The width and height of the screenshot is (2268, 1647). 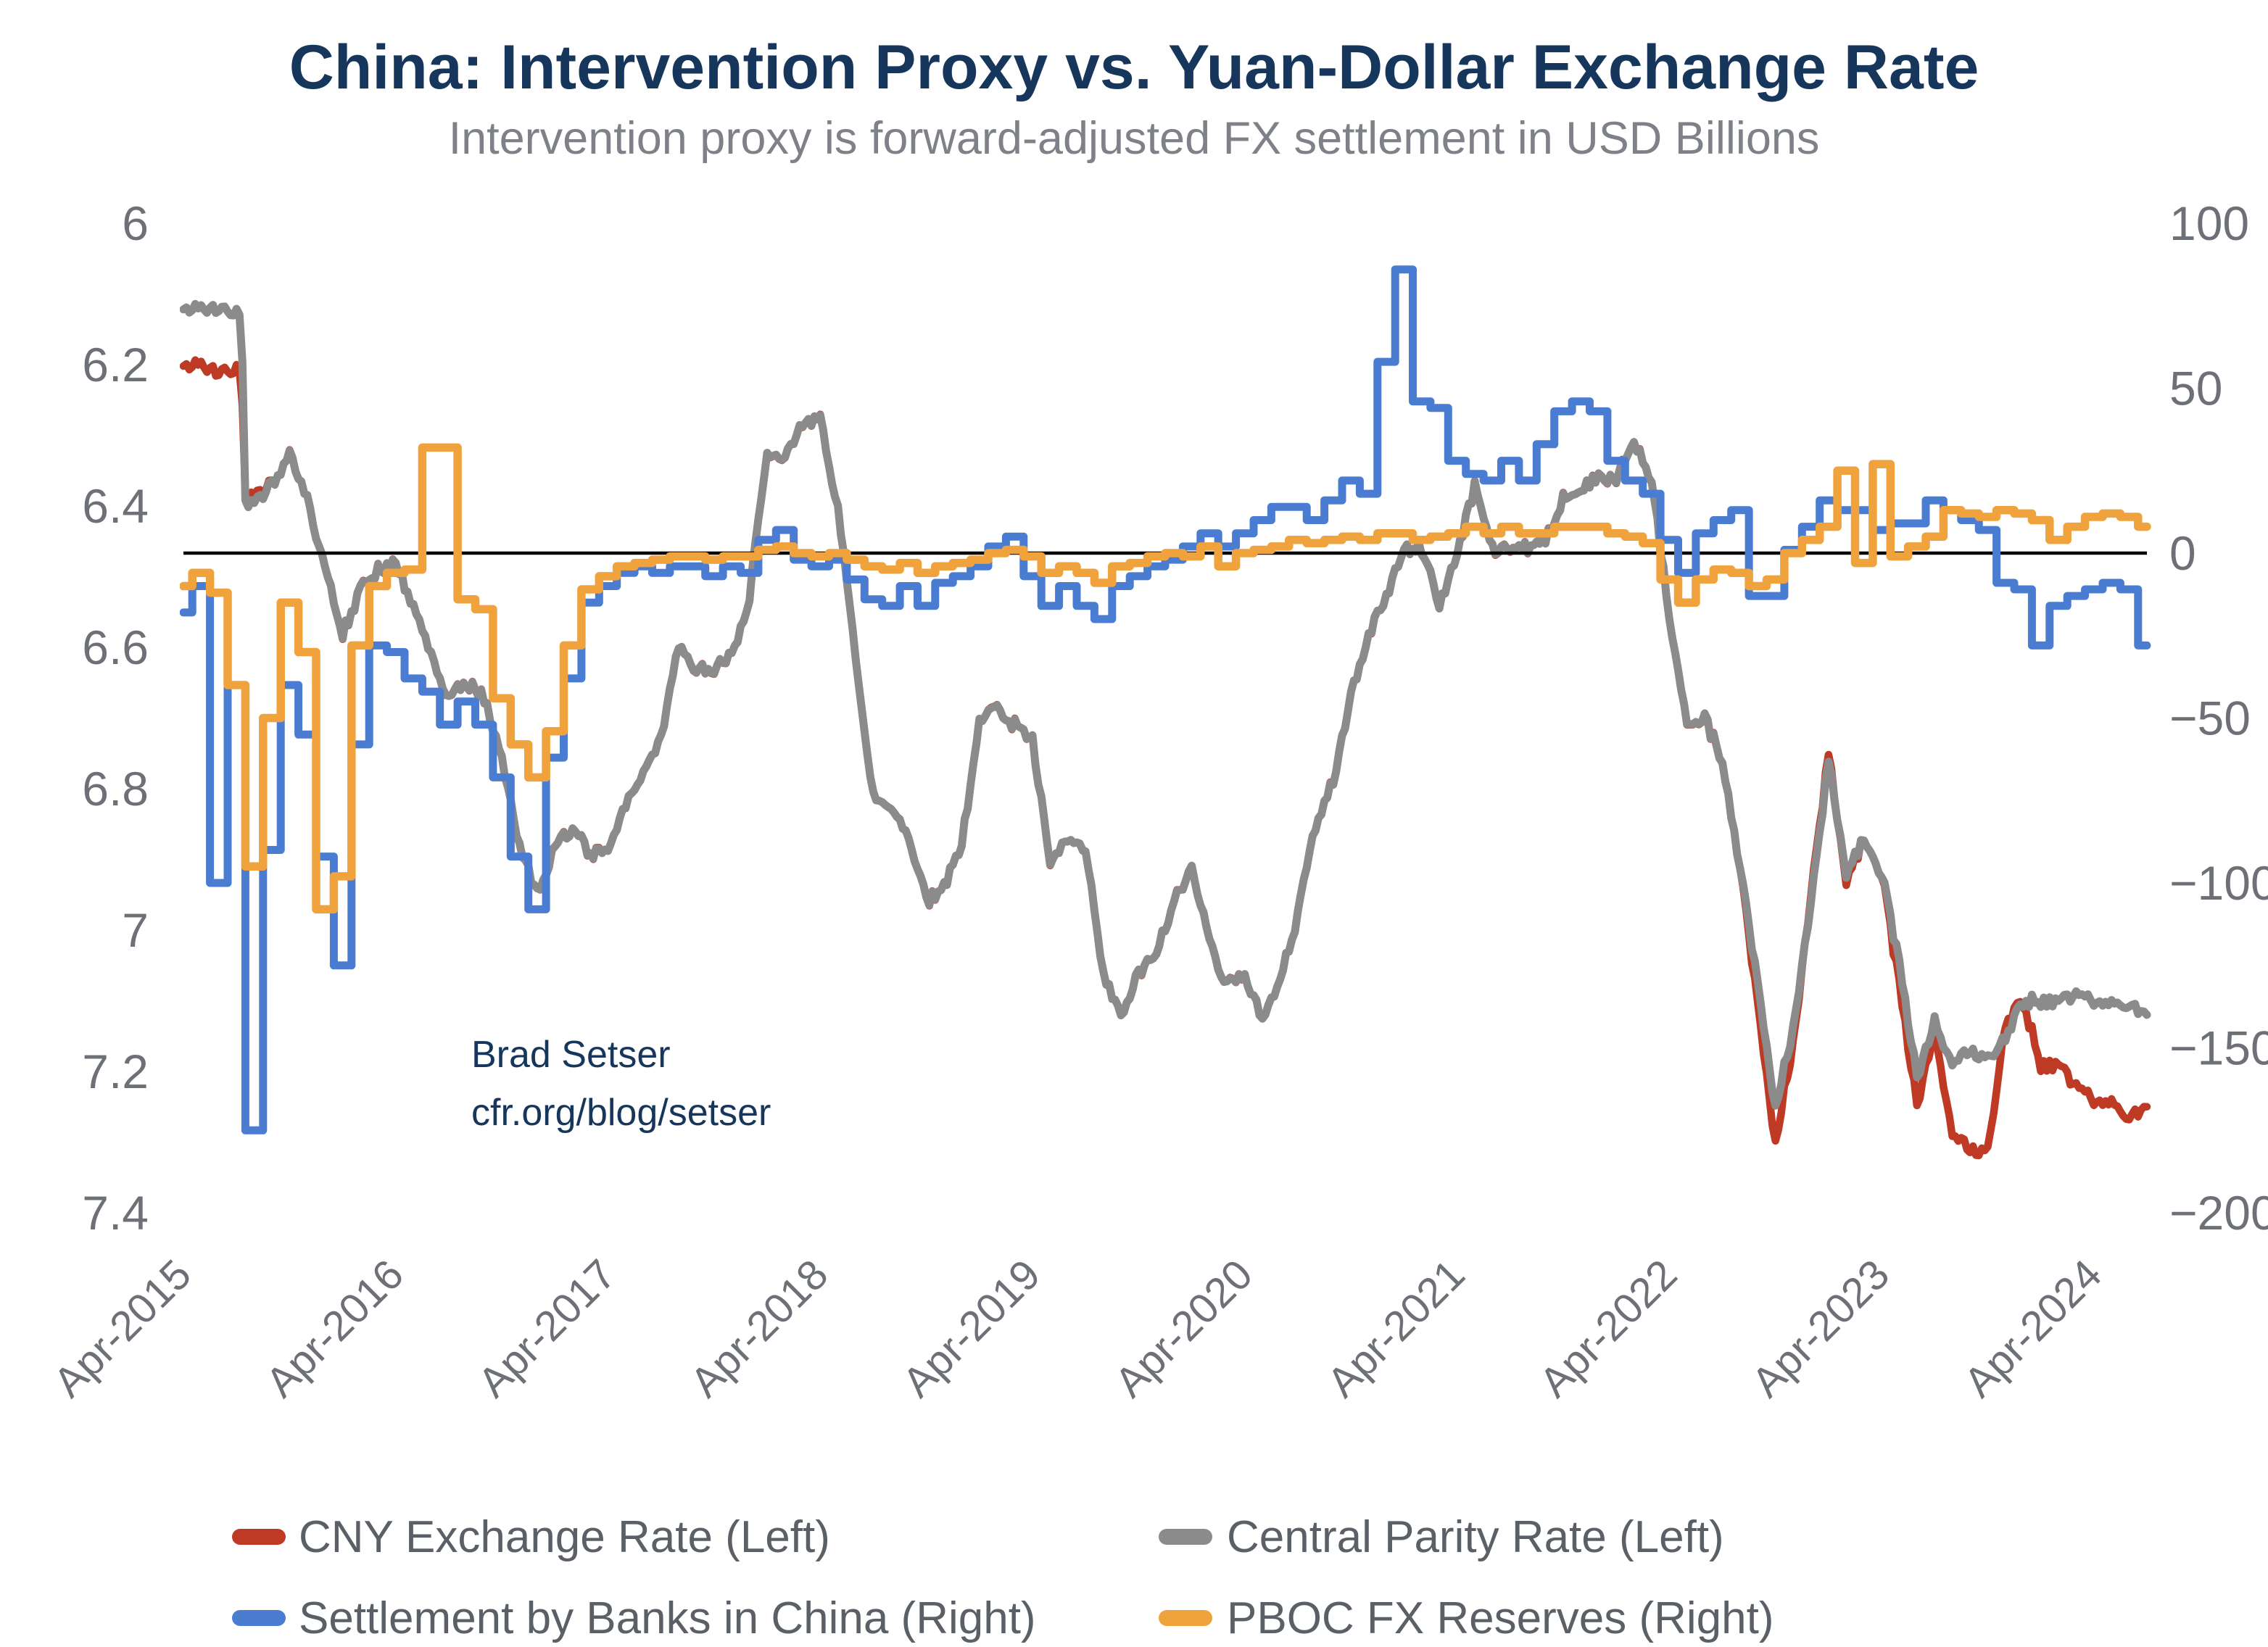 I want to click on x-axis-tick: Apr-2021, so click(x=1396, y=1328).